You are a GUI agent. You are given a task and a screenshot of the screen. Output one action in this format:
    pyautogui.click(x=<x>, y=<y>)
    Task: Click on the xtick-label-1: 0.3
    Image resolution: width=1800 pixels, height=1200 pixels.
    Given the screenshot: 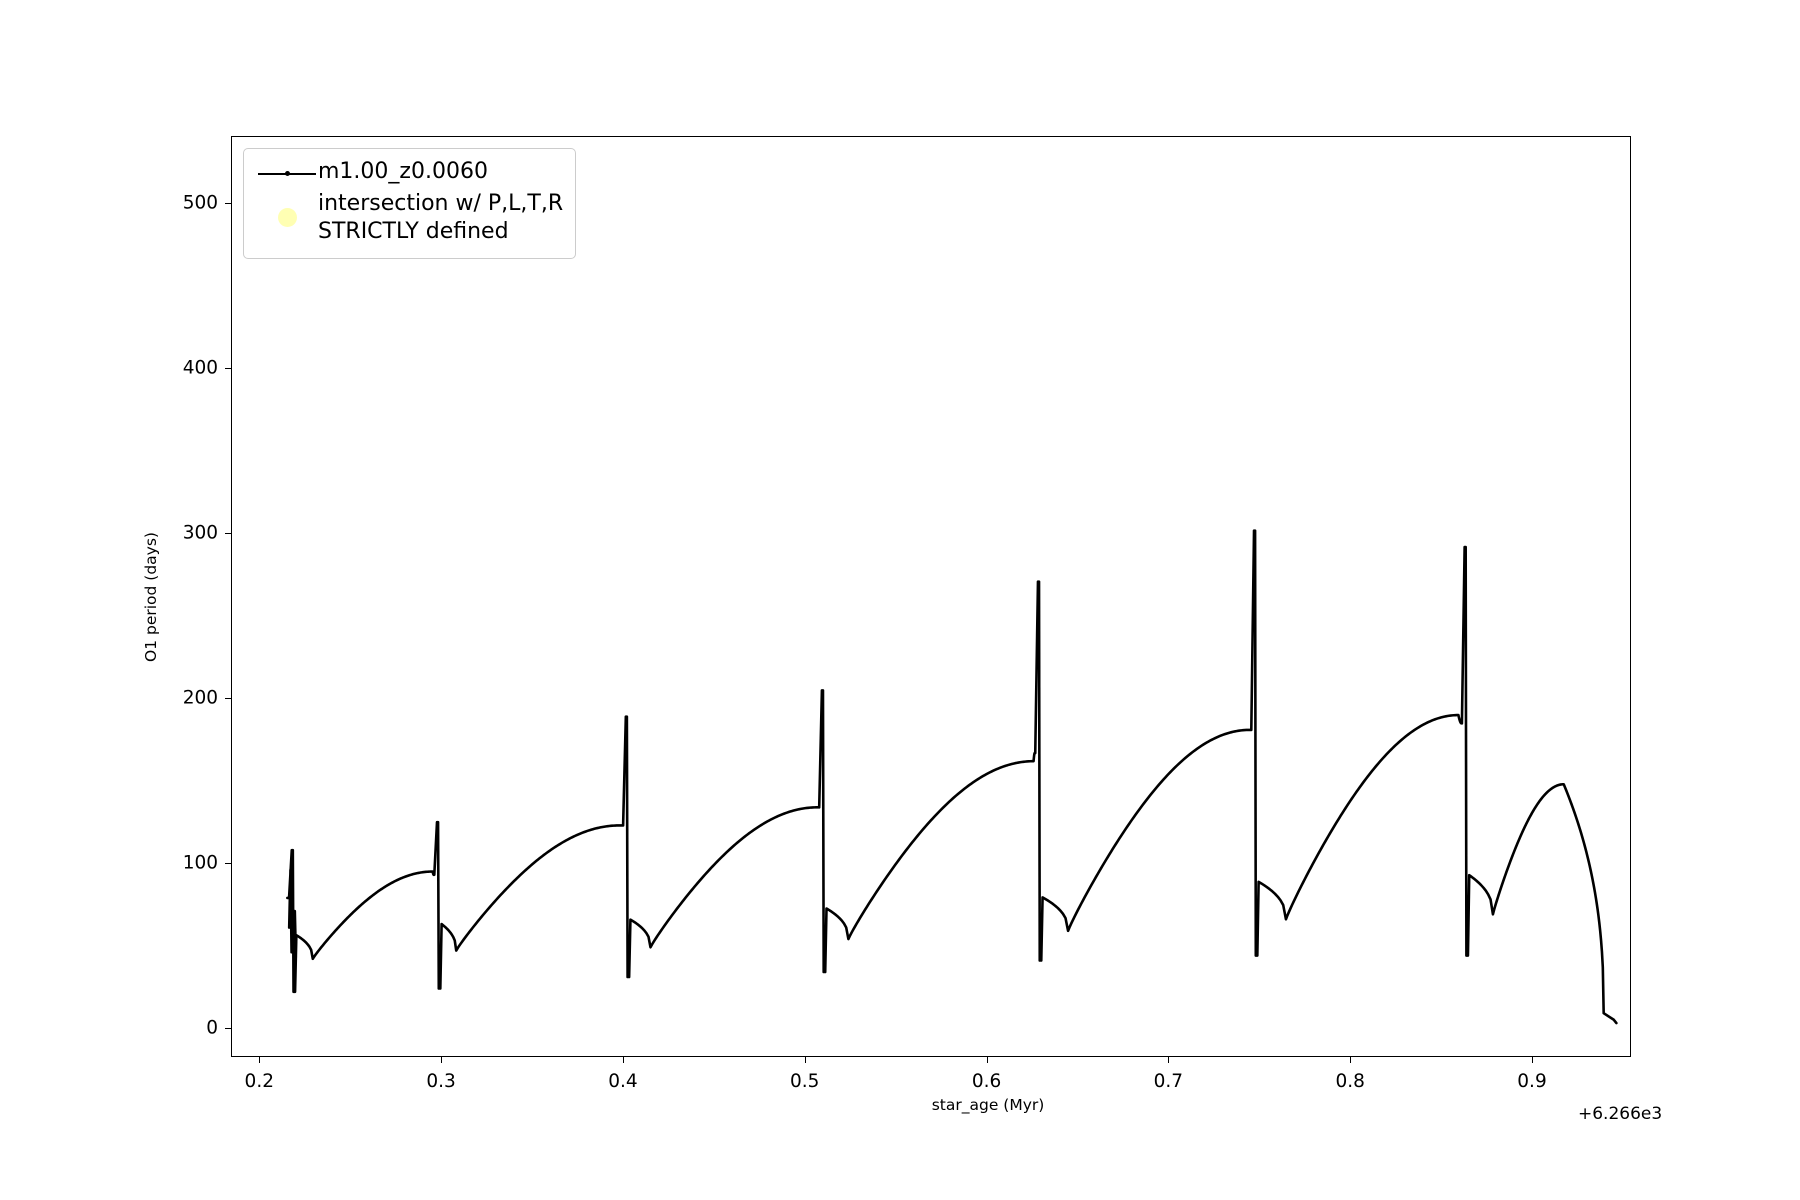 What is the action you would take?
    pyautogui.click(x=441, y=1081)
    